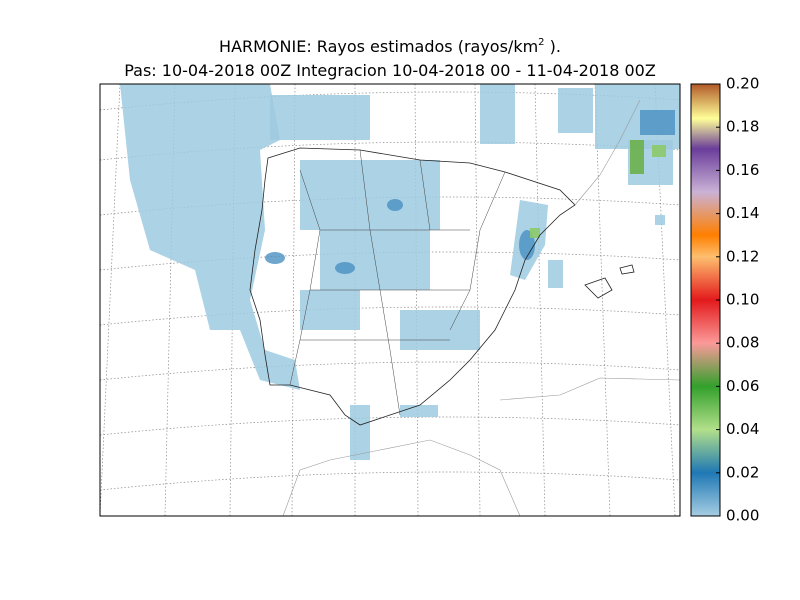 The image size is (800, 600). I want to click on colorbar-tick-label: 0.00, so click(742, 516).